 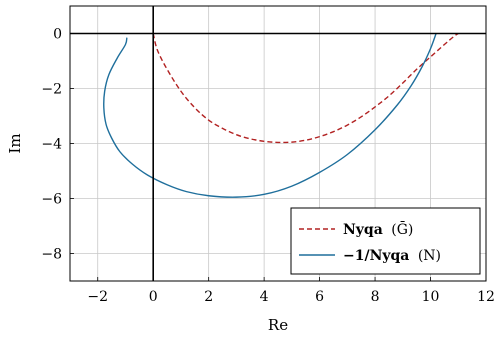 What do you see at coordinates (278, 325) in the screenshot?
I see `x-axis-label: Re` at bounding box center [278, 325].